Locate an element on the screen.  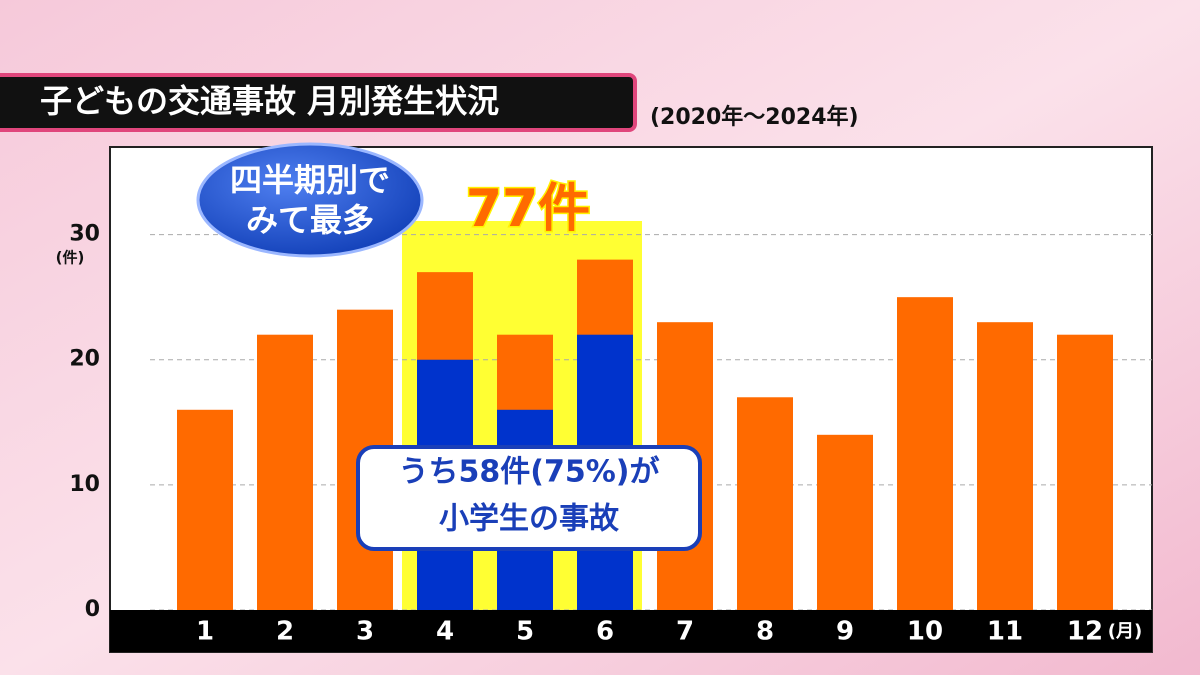
x-tick-label: 9 is located at coordinates (845, 632).